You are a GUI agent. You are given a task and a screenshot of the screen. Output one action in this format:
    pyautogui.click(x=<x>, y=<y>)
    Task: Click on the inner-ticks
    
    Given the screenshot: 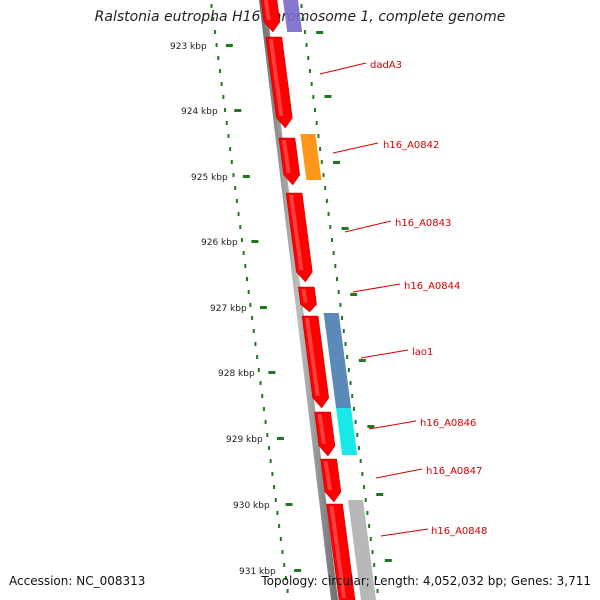 What is the action you would take?
    pyautogui.click(x=354, y=296)
    